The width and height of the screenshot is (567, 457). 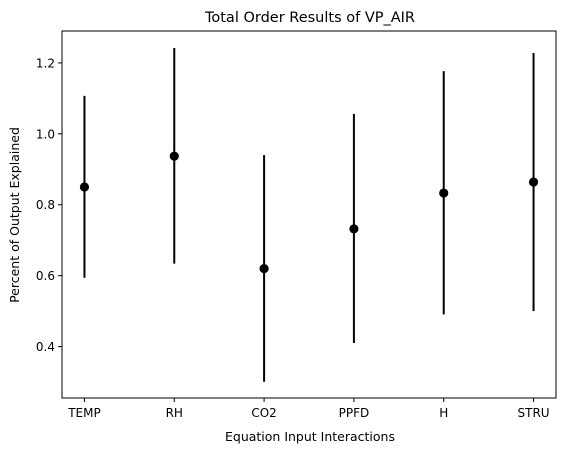 What do you see at coordinates (14, 215) in the screenshot?
I see `y-axis-label: Percent of Output Explained` at bounding box center [14, 215].